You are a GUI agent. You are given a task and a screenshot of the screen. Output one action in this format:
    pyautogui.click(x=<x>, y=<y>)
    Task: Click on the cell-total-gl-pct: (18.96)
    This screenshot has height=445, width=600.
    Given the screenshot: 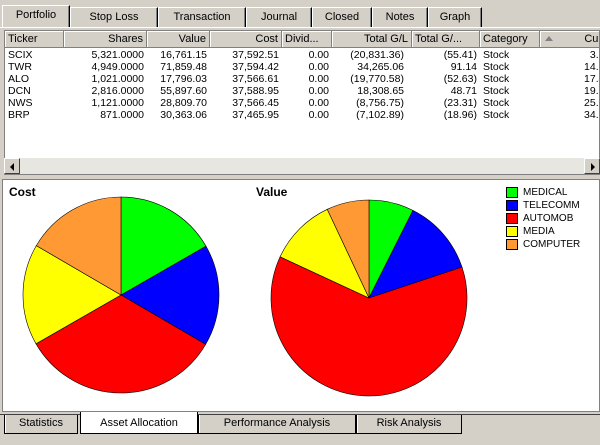 What is the action you would take?
    pyautogui.click(x=460, y=115)
    